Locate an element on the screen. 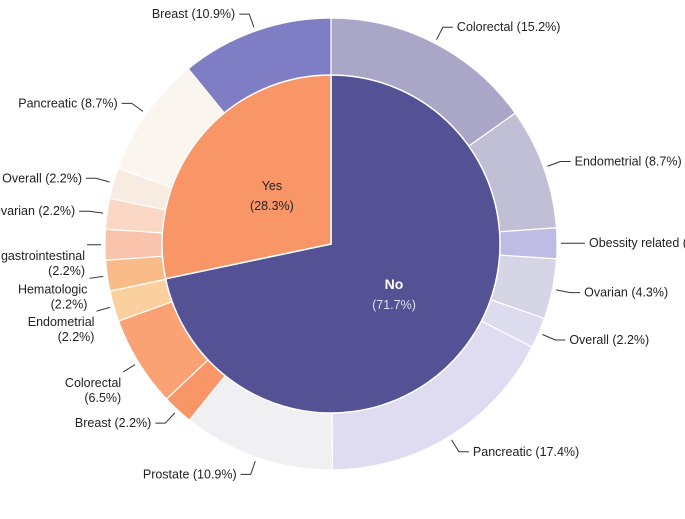 The width and height of the screenshot is (685, 519). outer-slice-no-obessity-related is located at coordinates (528, 243).